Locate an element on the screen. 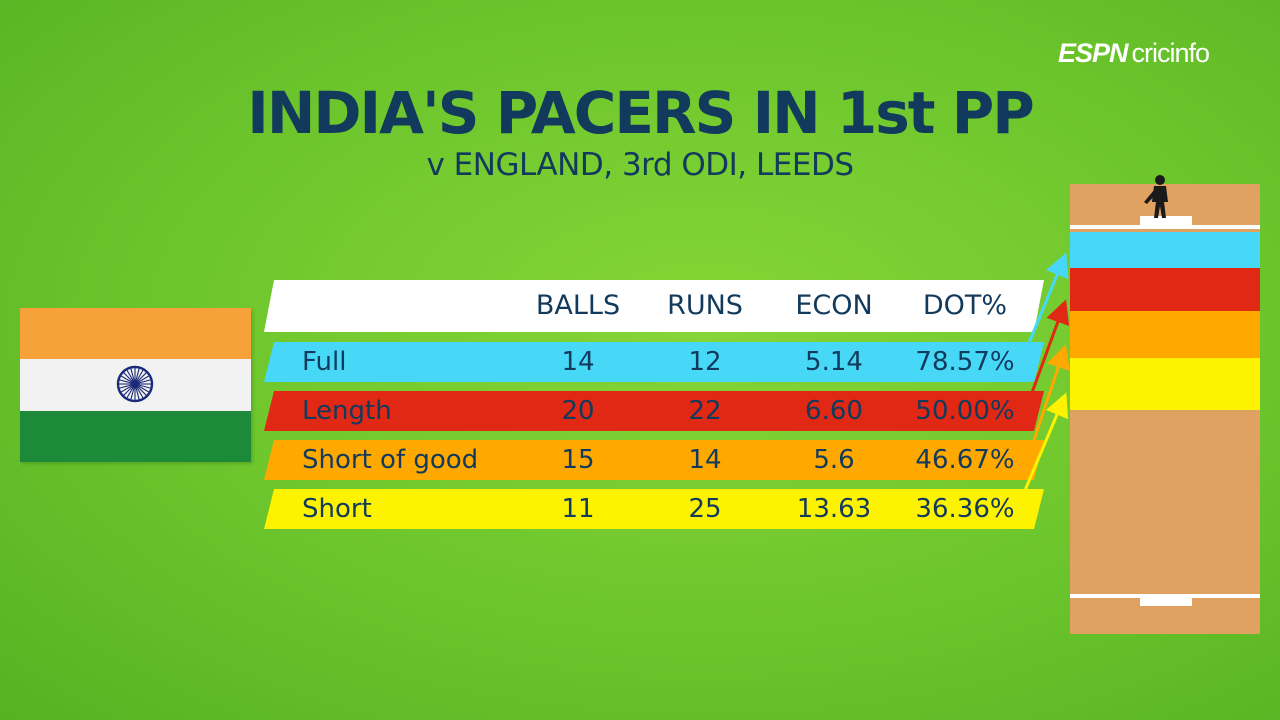  row-dot-percent: 50.00% is located at coordinates (965, 411).